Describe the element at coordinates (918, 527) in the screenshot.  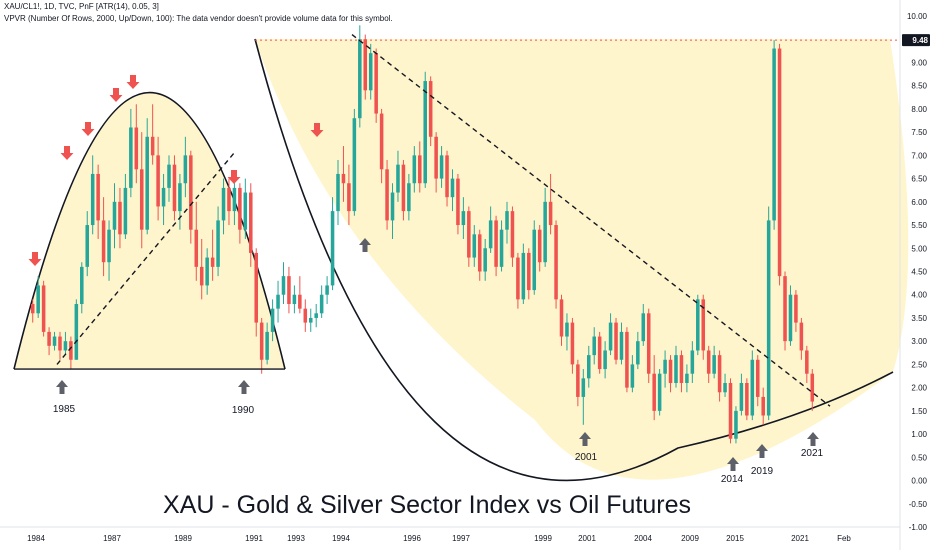
I see `y-tick-label: -1.00` at that location.